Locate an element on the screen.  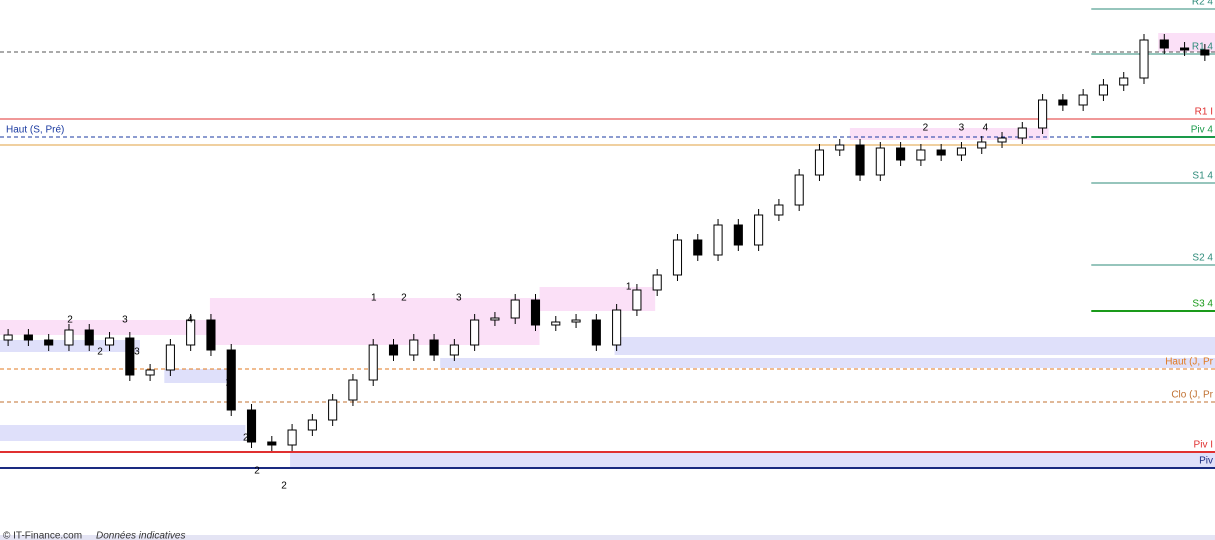
level-label: Piv 4 is located at coordinates (1202, 130).